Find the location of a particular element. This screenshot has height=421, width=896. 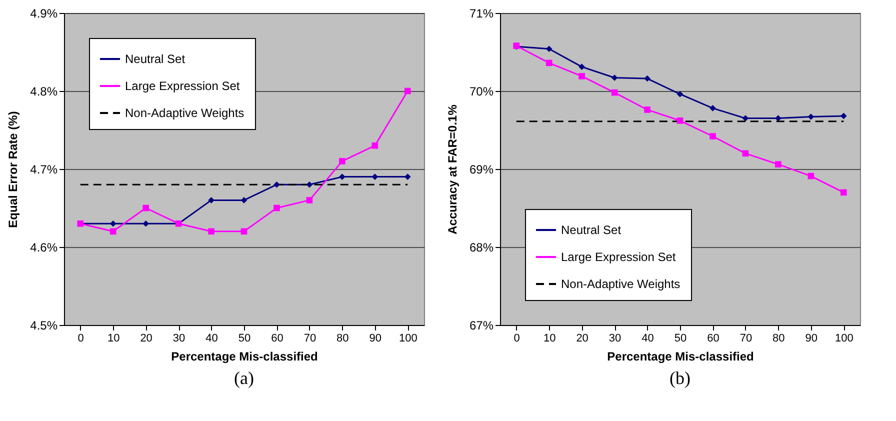

y-tick-label: 69% is located at coordinates (481, 169).